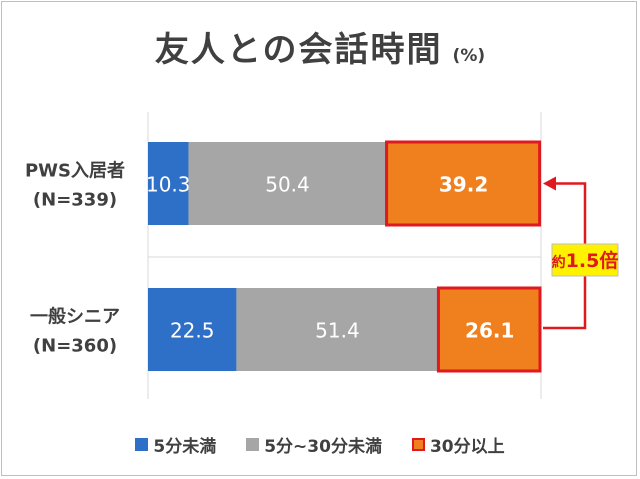 This screenshot has height=479, width=640. Describe the element at coordinates (469, 56) in the screenshot. I see `chart-title-unit: (%)` at that location.